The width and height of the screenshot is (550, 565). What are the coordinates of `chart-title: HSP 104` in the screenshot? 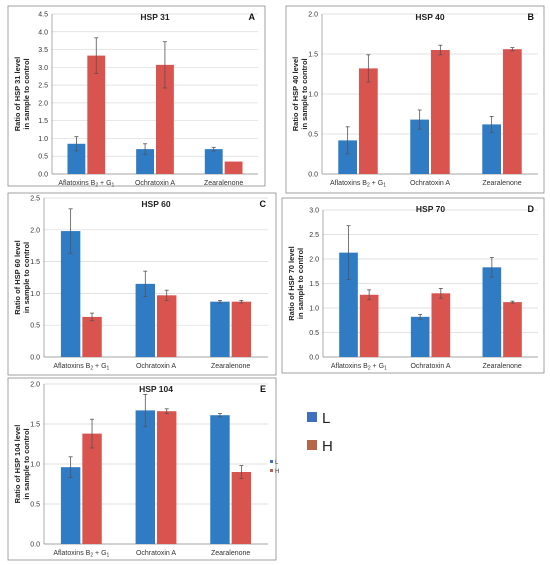 It's located at (156, 389).